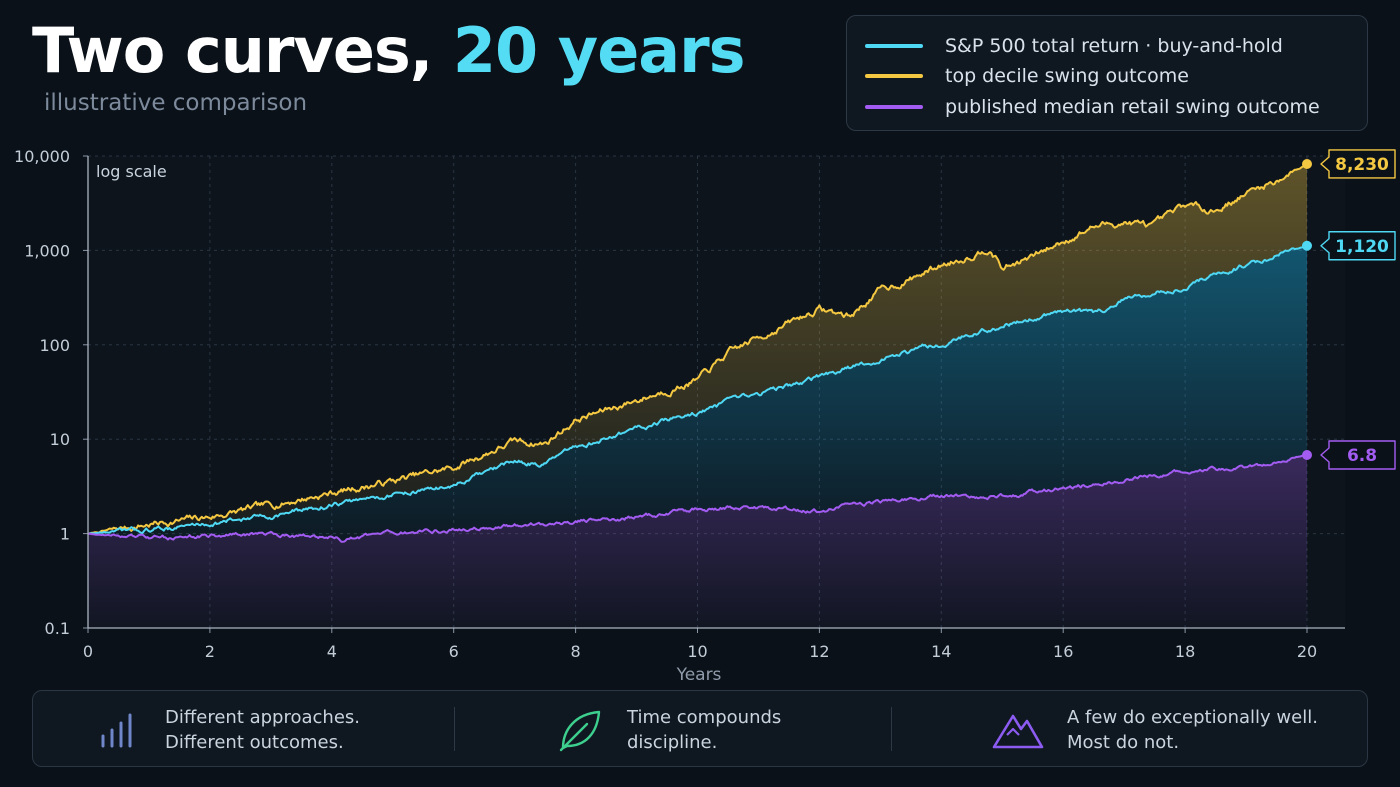 Image resolution: width=1400 pixels, height=787 pixels. I want to click on mountain-icon, so click(1018, 731).